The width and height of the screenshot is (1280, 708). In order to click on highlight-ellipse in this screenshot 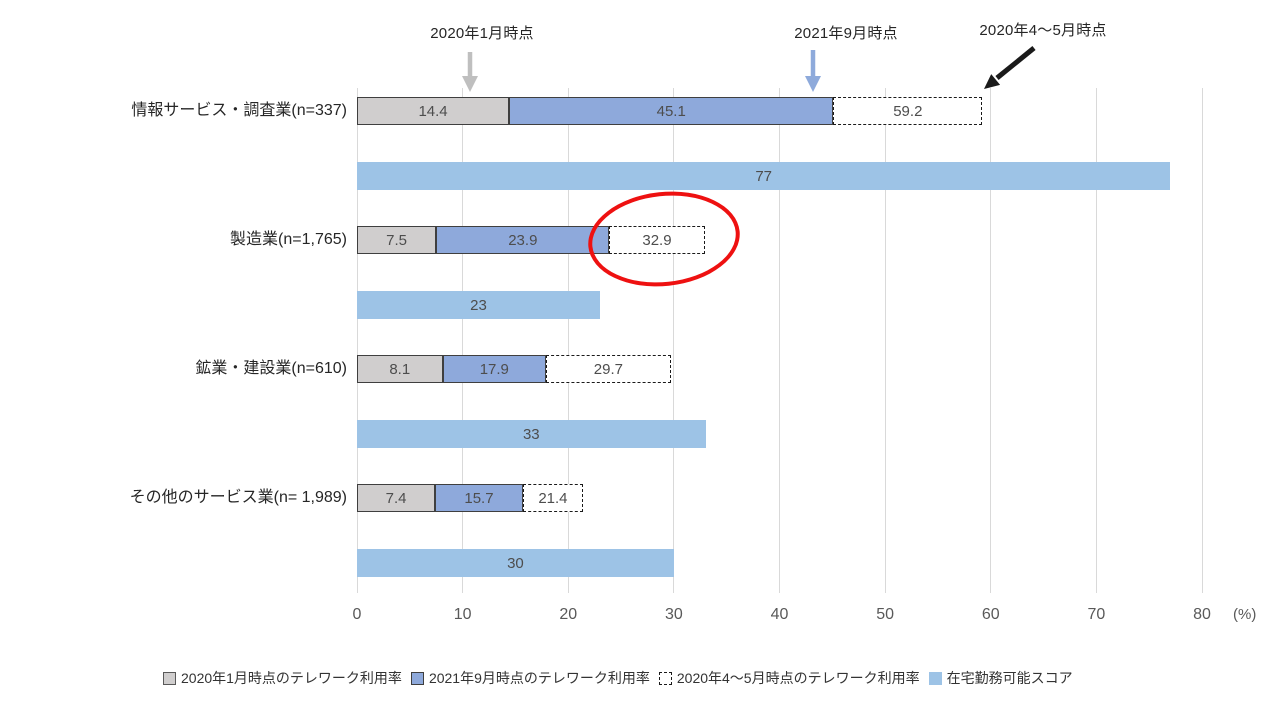, I will do `click(664, 239)`.